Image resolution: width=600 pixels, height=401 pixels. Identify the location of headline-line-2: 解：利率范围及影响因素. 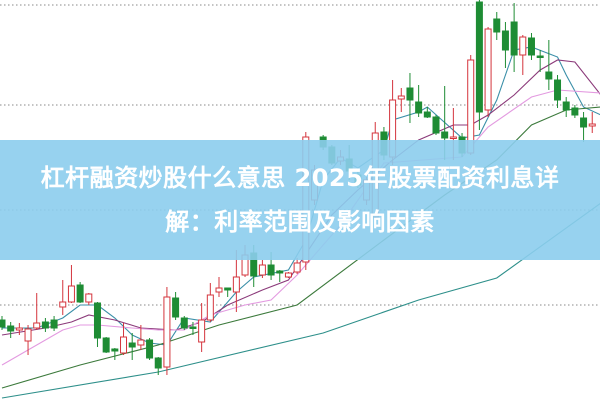
(300, 222).